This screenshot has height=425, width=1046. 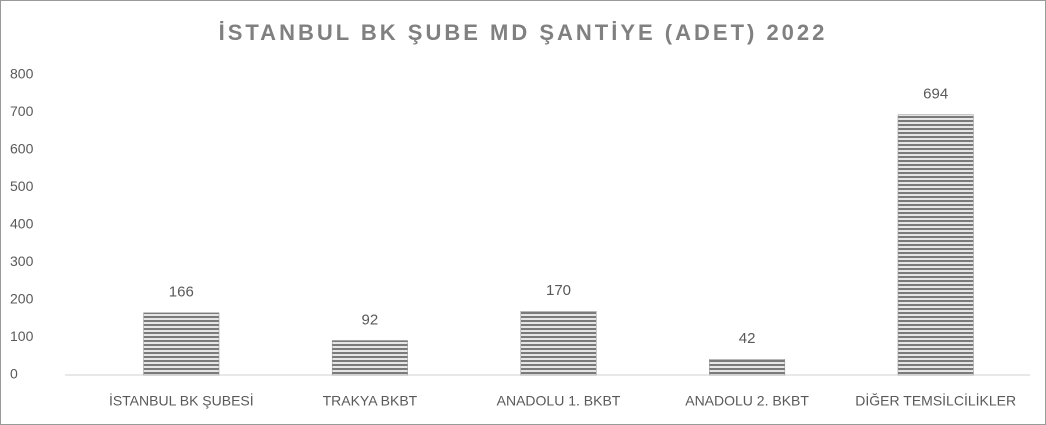 What do you see at coordinates (14, 374) in the screenshot?
I see `y-tick-label: 0` at bounding box center [14, 374].